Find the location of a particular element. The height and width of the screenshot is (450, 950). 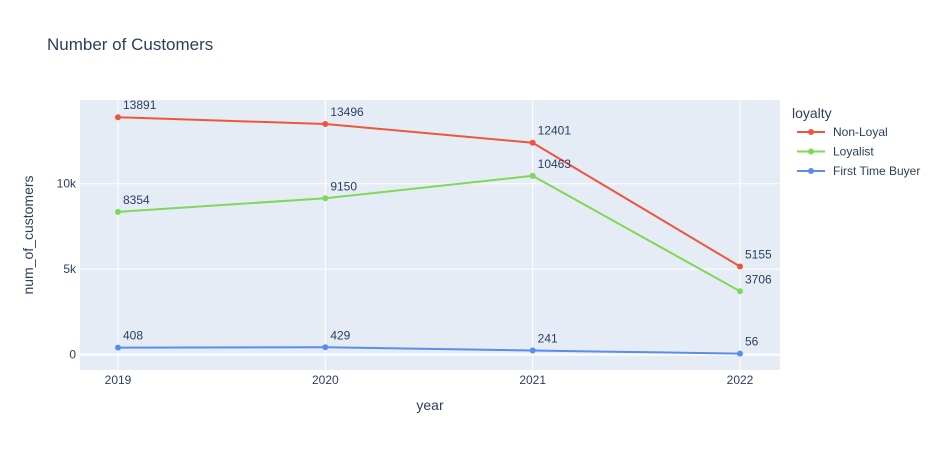

y-tick-label: 0 is located at coordinates (72, 355).